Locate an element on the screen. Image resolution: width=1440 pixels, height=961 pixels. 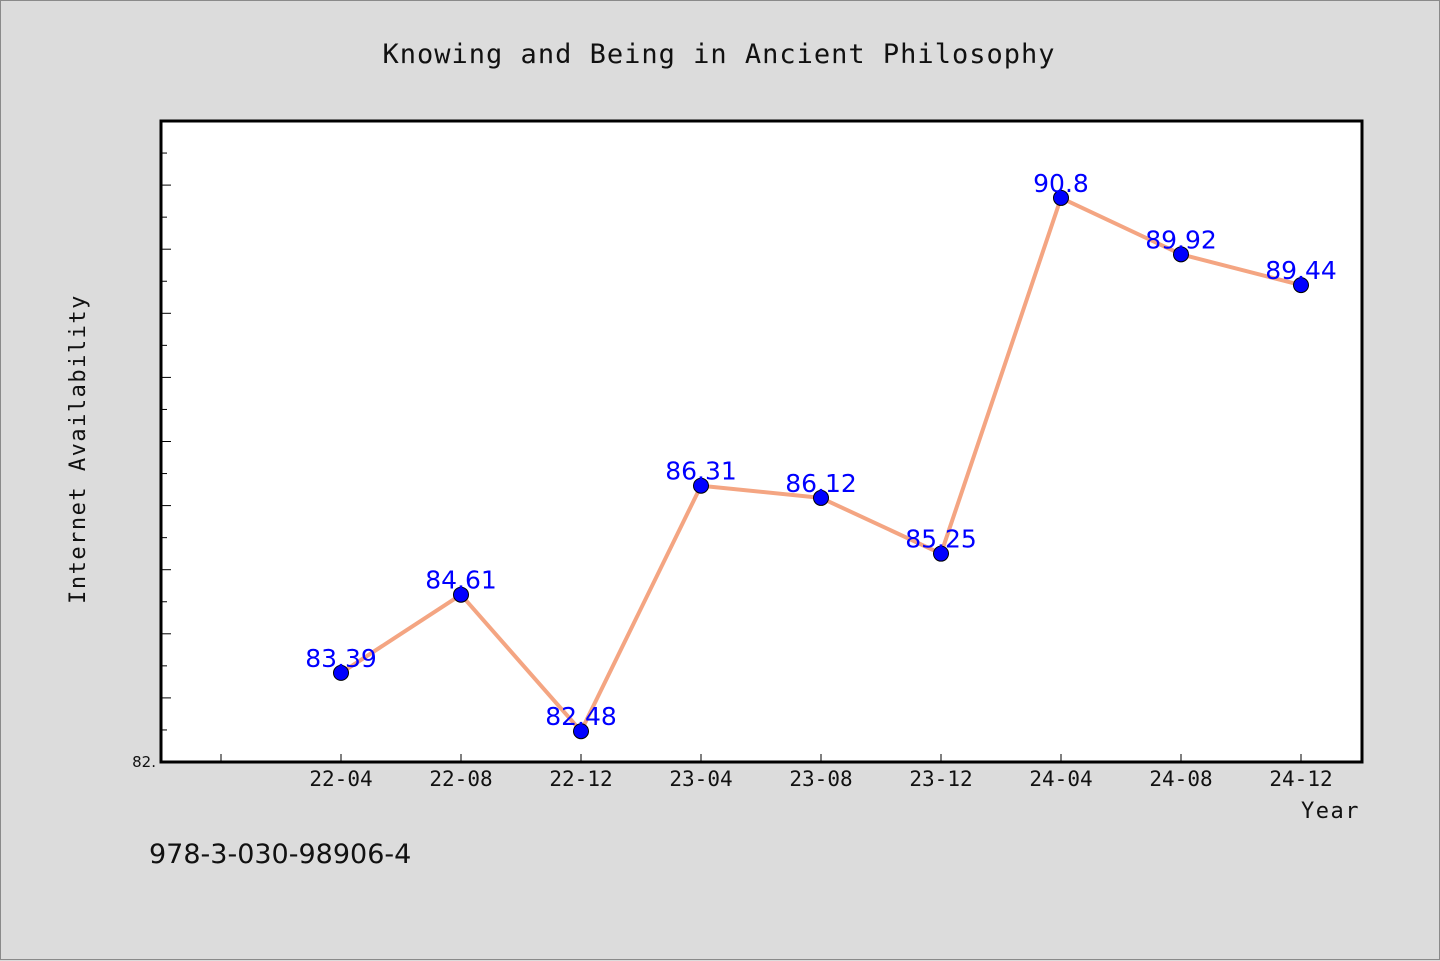
data-label: 83.39 is located at coordinates (341, 658).